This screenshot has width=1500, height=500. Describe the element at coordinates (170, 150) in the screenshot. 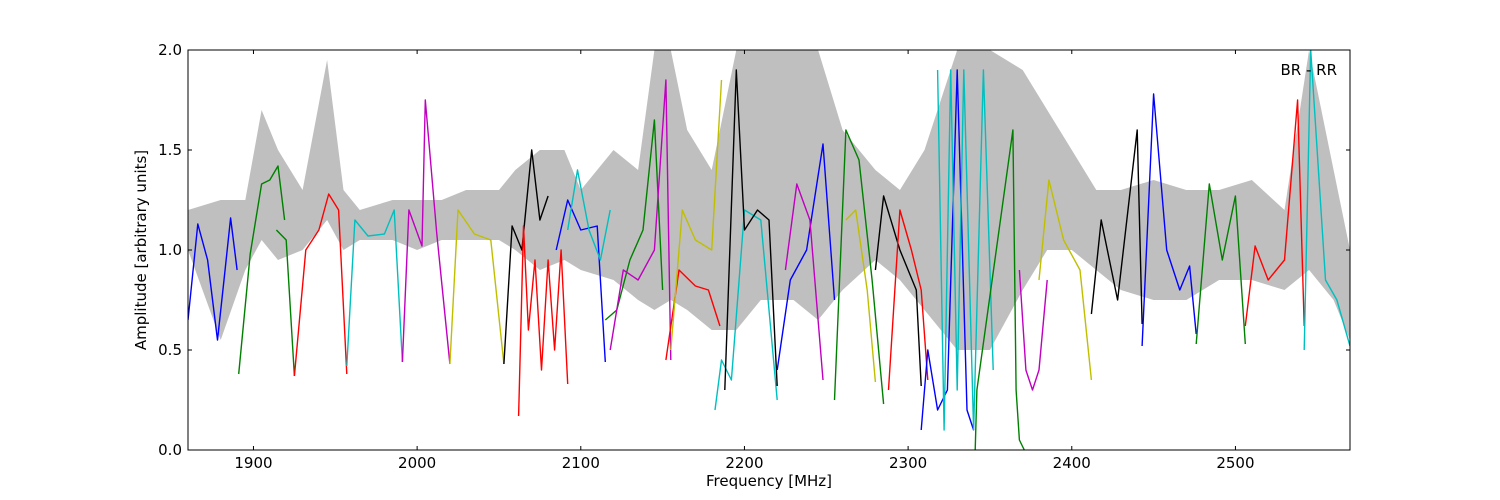

I see `y-tick-label: 1.5` at that location.